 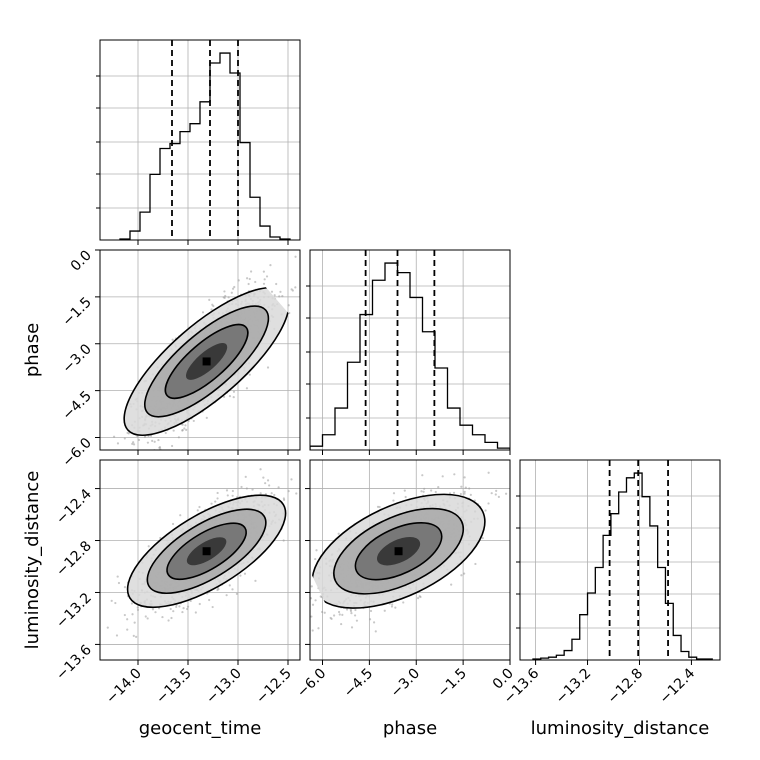 What do you see at coordinates (198, 352) in the screenshot?
I see `scatter-panel-phase-vs-geocent_time` at bounding box center [198, 352].